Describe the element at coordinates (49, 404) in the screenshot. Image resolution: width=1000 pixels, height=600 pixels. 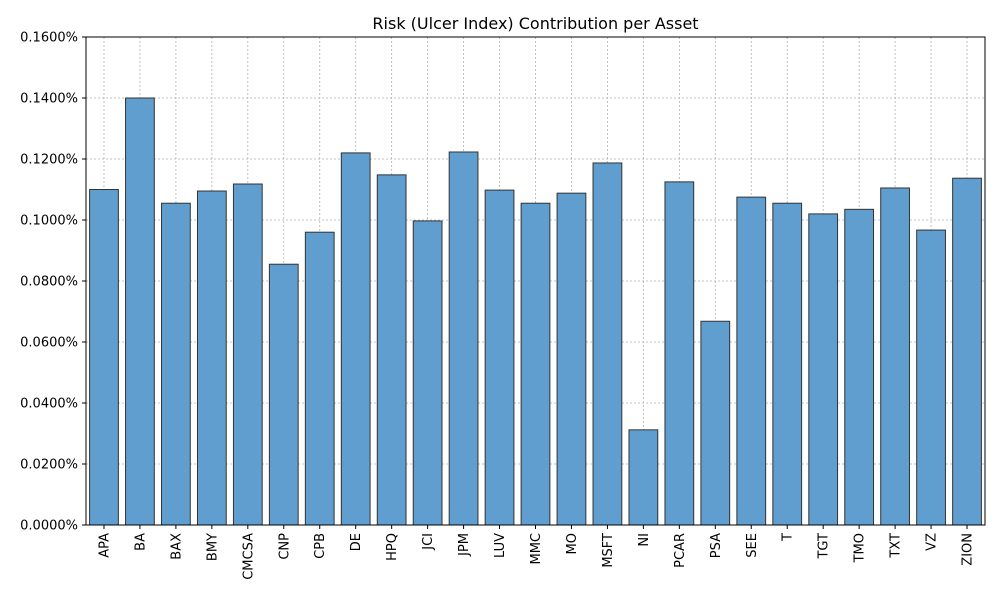
I see `y-tick-label: 0.0400%` at that location.